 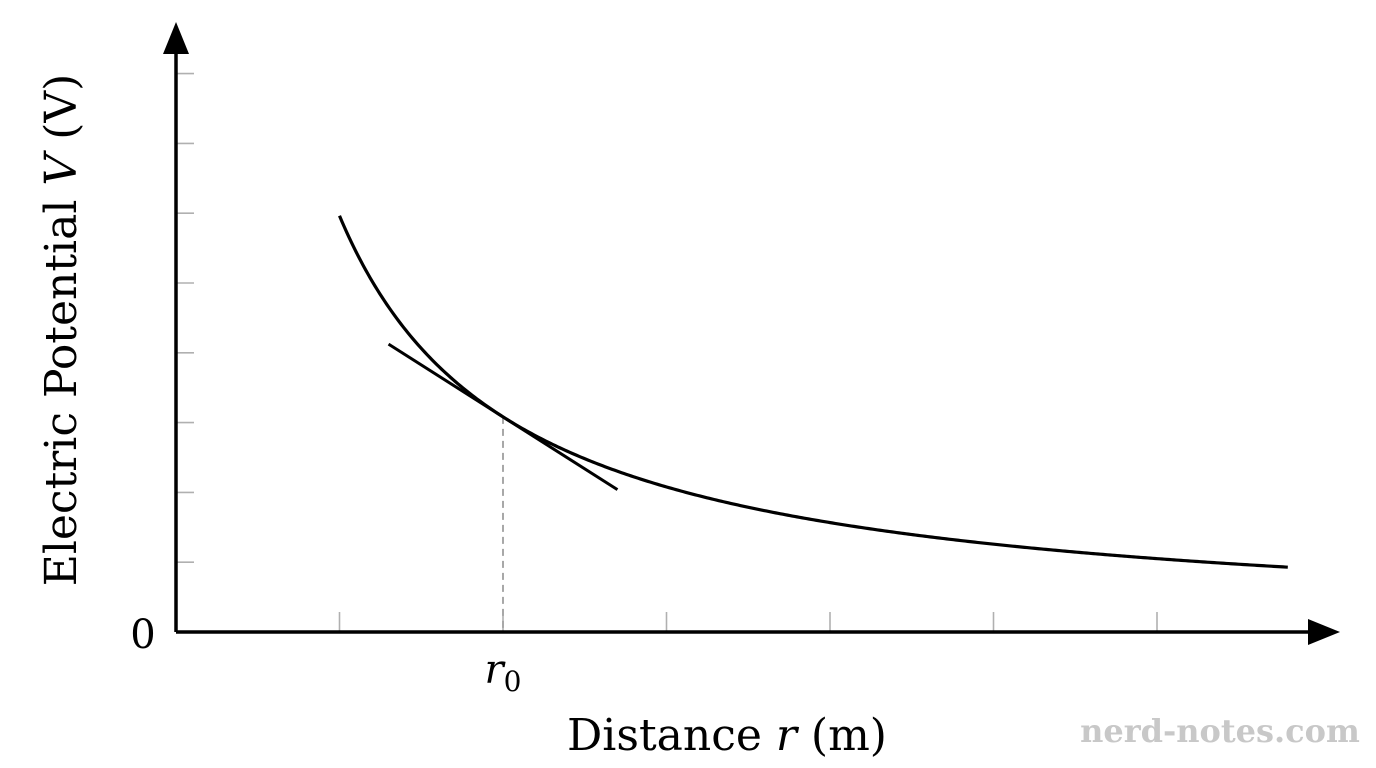 What do you see at coordinates (1220, 731) in the screenshot?
I see `watermark: nerd-notes.com` at bounding box center [1220, 731].